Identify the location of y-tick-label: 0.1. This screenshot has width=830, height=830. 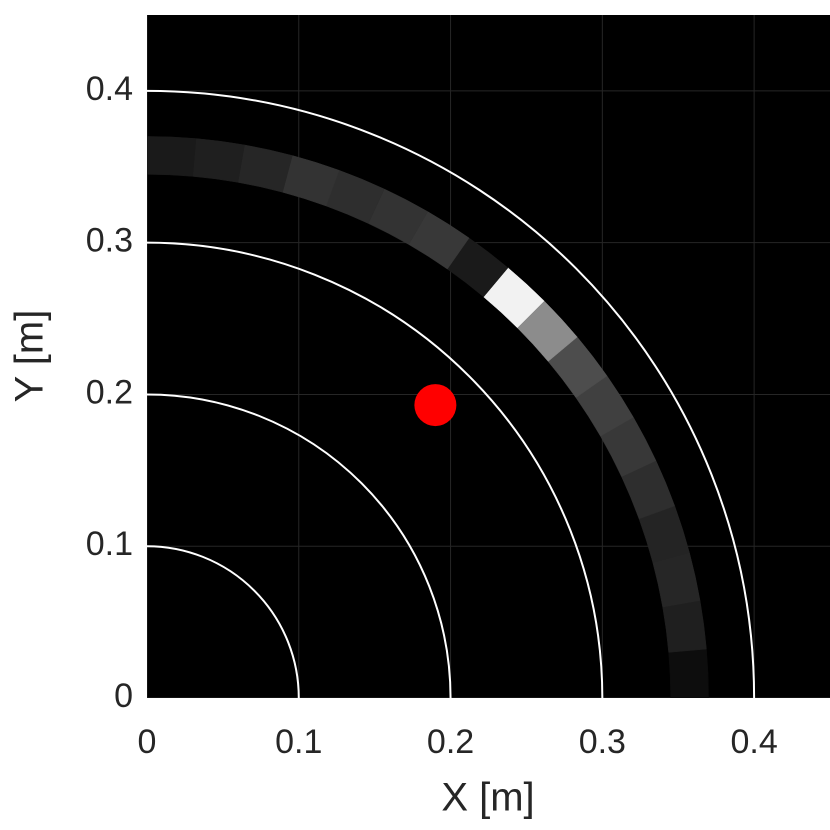
(109, 544).